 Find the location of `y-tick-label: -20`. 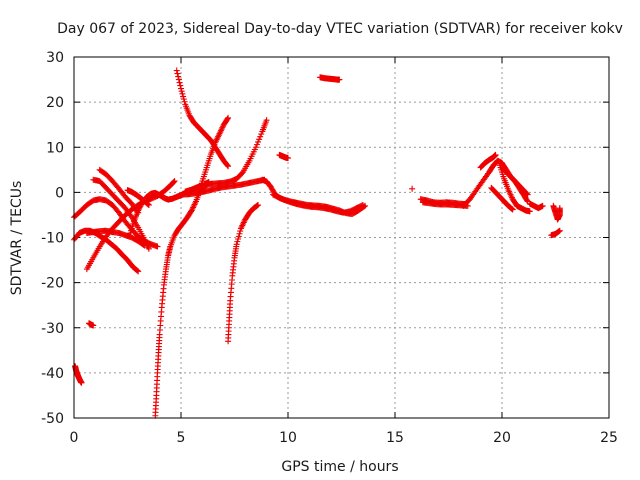

y-tick-label: -20 is located at coordinates (52, 284).